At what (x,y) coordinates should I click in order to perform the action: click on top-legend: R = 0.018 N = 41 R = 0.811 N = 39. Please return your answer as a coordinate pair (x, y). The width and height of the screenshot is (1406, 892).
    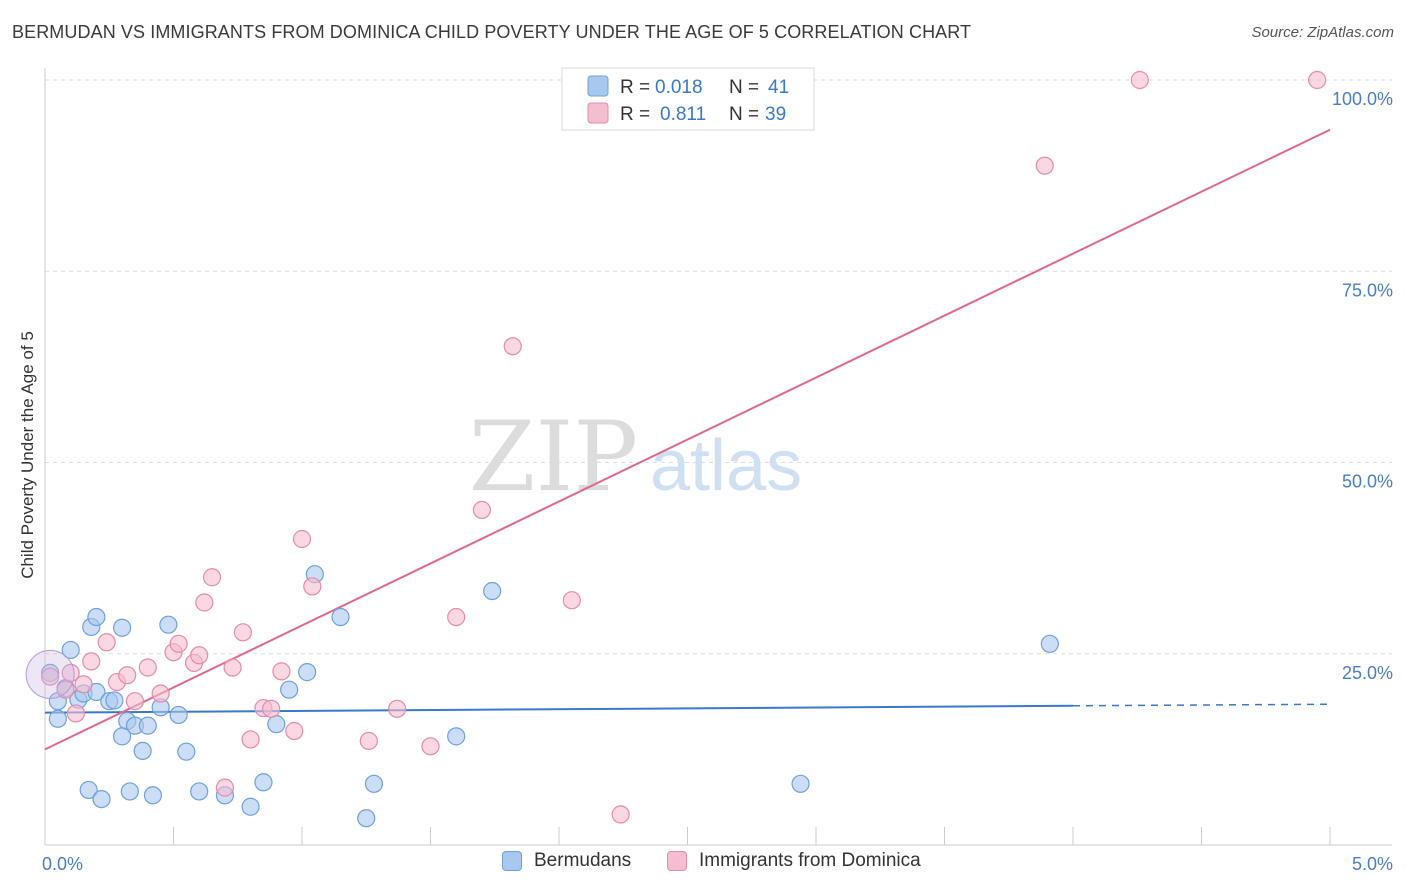
    Looking at the image, I should click on (688, 99).